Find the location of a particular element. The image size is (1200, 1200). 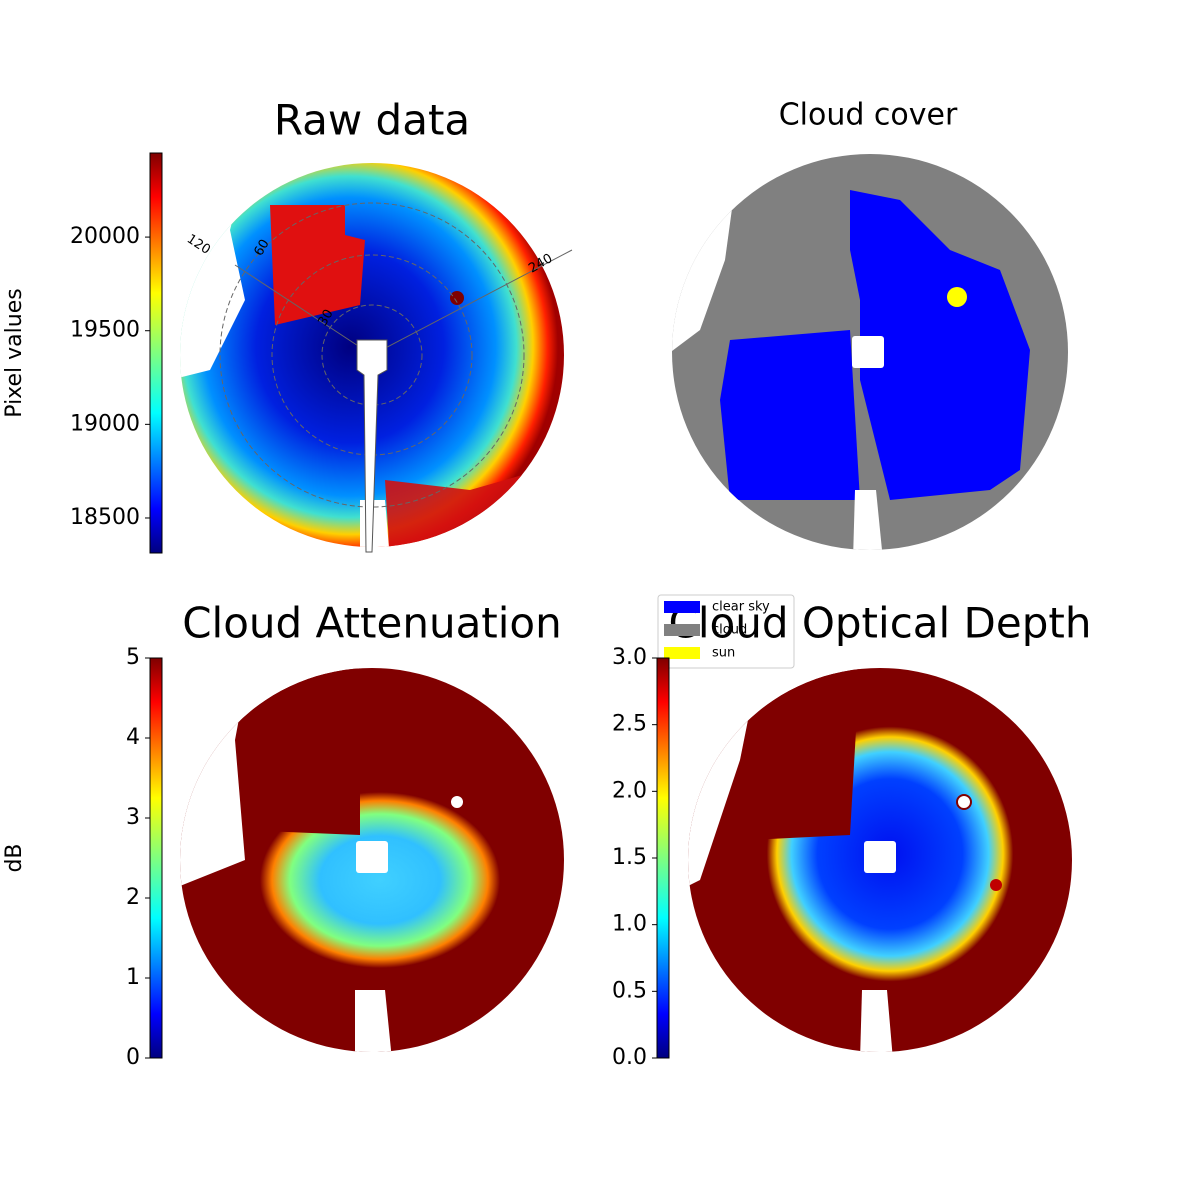

colorbar-tick-label: 4 is located at coordinates (133, 737).